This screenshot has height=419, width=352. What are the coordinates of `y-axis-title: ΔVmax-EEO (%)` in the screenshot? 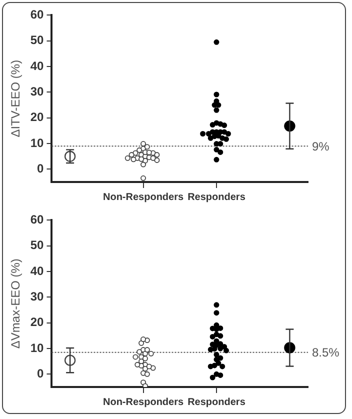 It's located at (15, 303).